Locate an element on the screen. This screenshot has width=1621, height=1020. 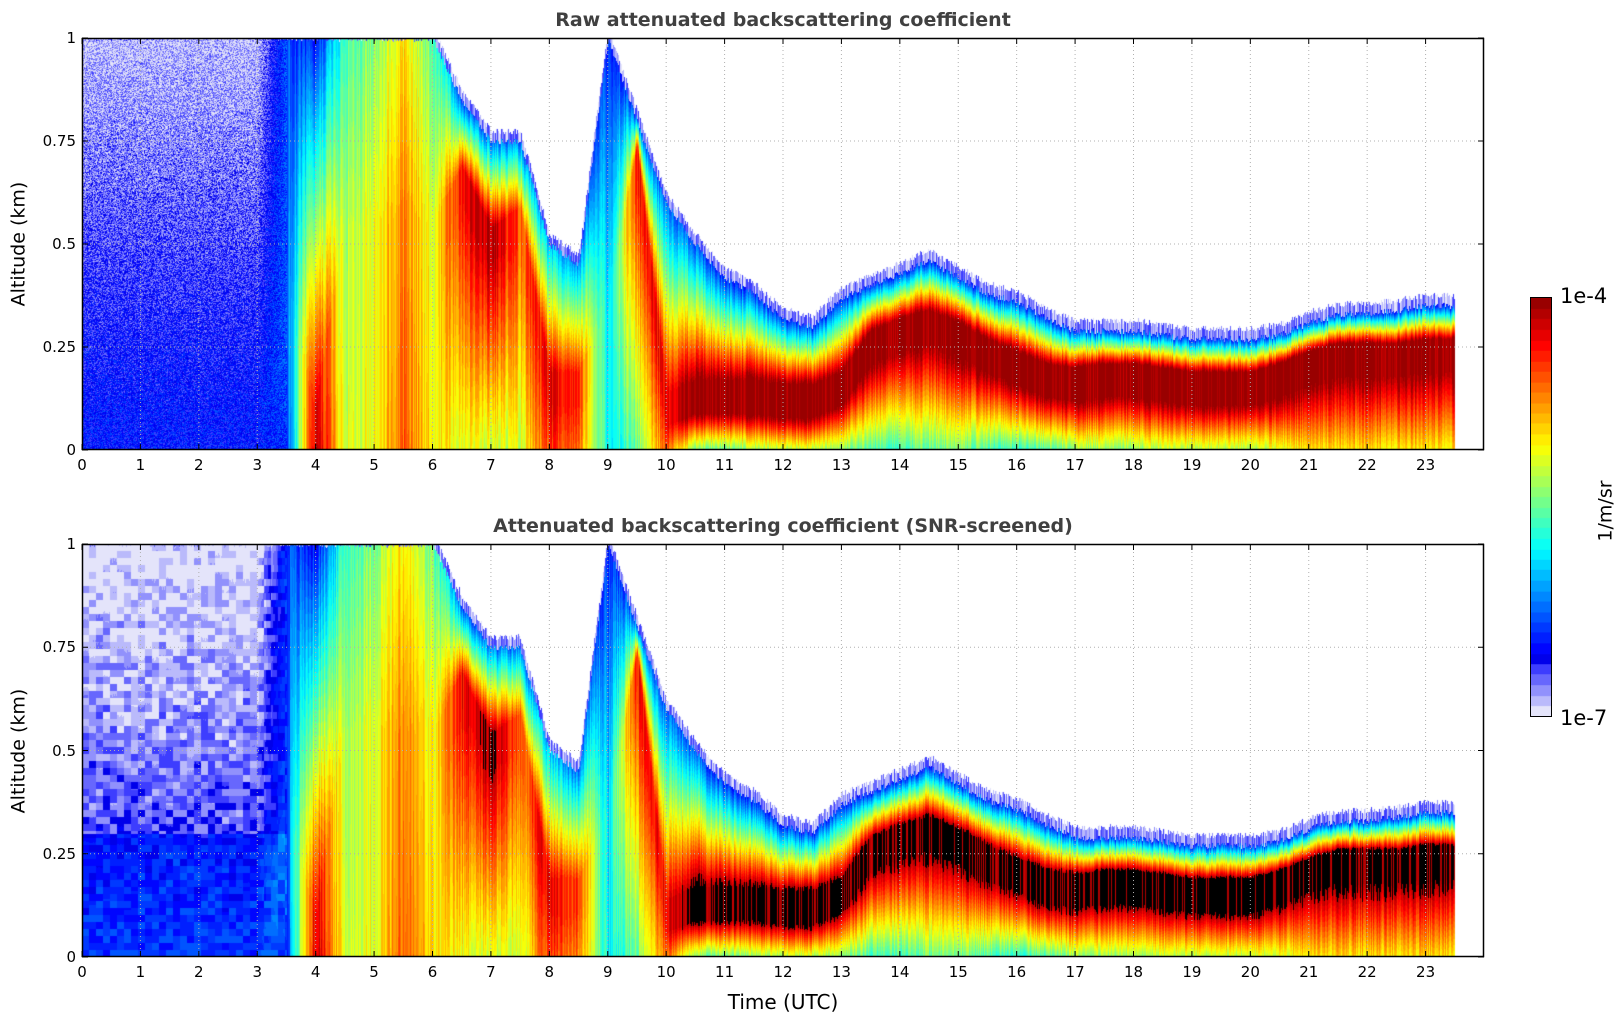
x-axis-label: Time (UTC) is located at coordinates (783, 1002).